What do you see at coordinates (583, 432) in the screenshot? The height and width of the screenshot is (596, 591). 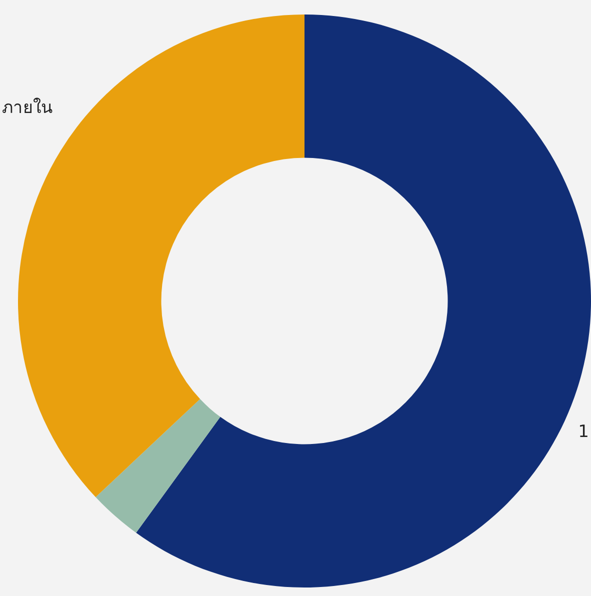 I see `slice-label: 1` at bounding box center [583, 432].